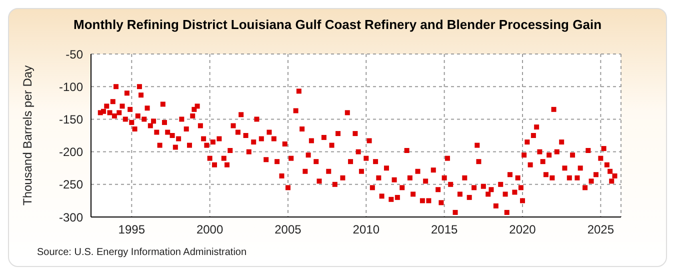  Describe the element at coordinates (522, 229) in the screenshot. I see `x-tick-label: 2020` at that location.